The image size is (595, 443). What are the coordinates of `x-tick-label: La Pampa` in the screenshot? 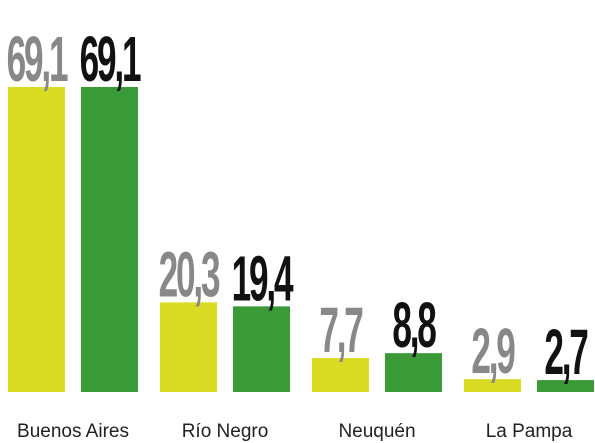 It's located at (529, 431).